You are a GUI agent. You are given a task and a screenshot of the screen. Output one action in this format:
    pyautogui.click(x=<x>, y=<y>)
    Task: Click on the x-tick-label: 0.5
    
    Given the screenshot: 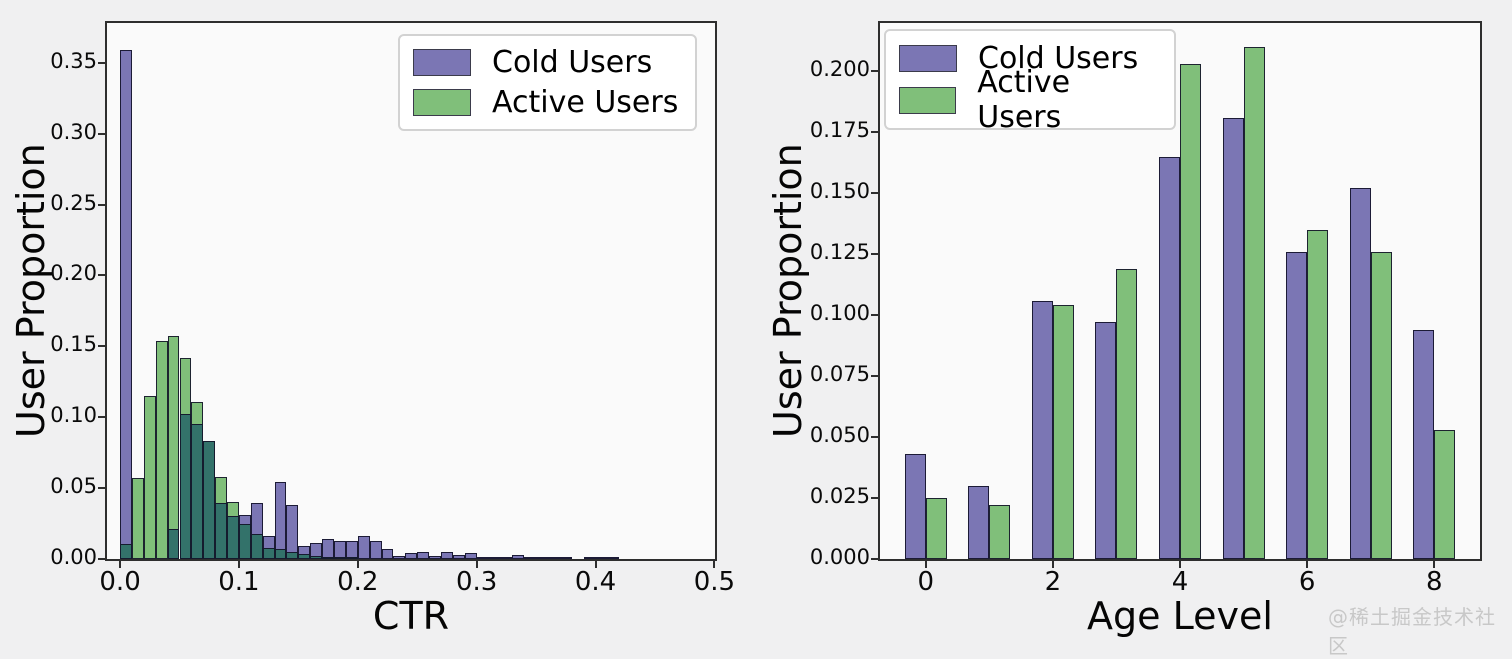 What is the action you would take?
    pyautogui.click(x=714, y=582)
    